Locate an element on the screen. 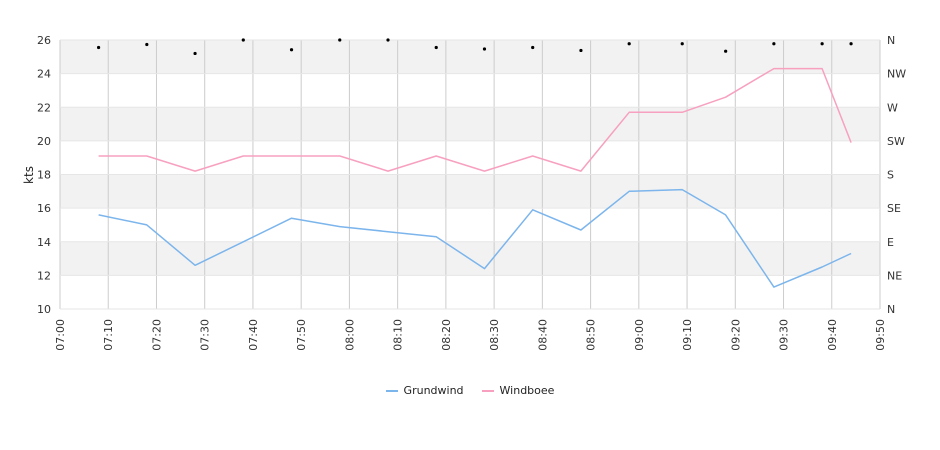 The image size is (940, 450). x-tick-label: 08:00 is located at coordinates (349, 335).